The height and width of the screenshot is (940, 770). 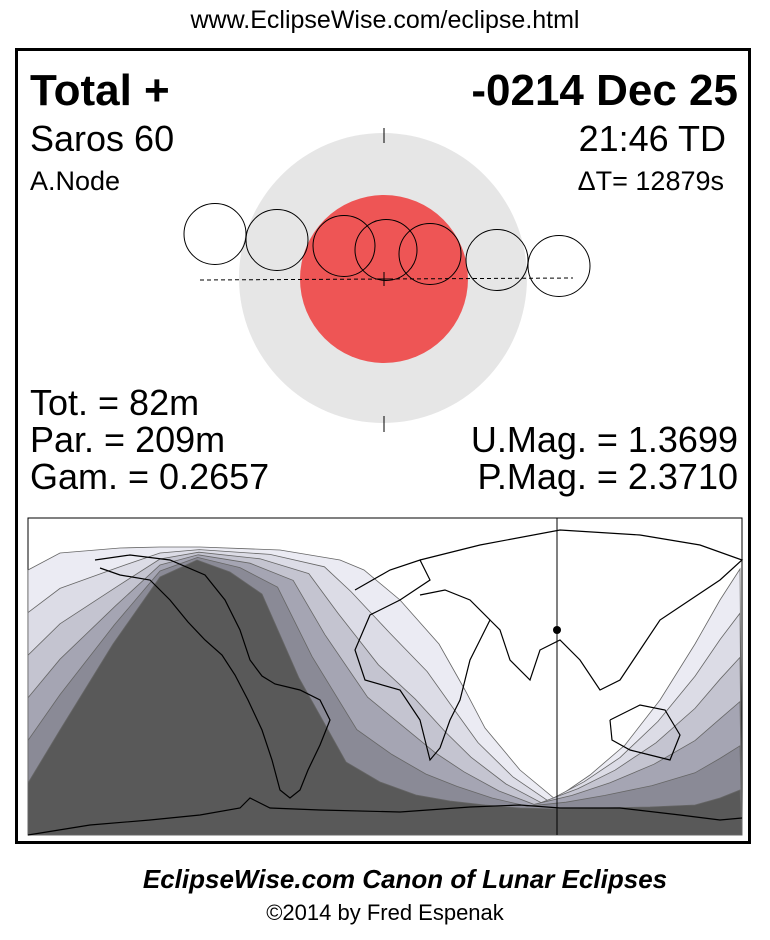 I want to click on coast-americas, so click(x=212, y=676).